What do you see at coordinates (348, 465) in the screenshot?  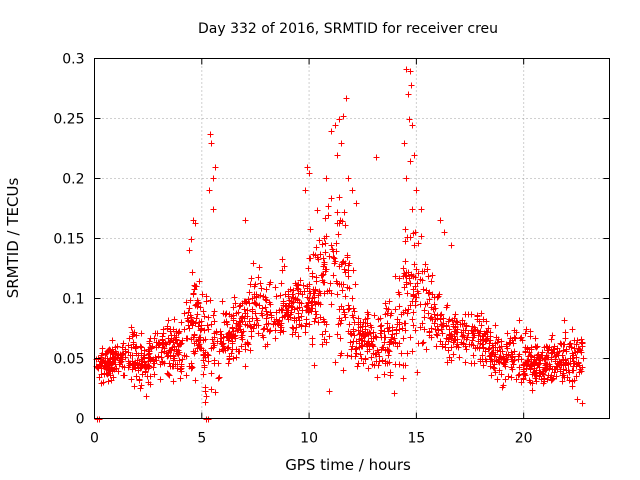 I see `x-axis-label: GPS time / hours` at bounding box center [348, 465].